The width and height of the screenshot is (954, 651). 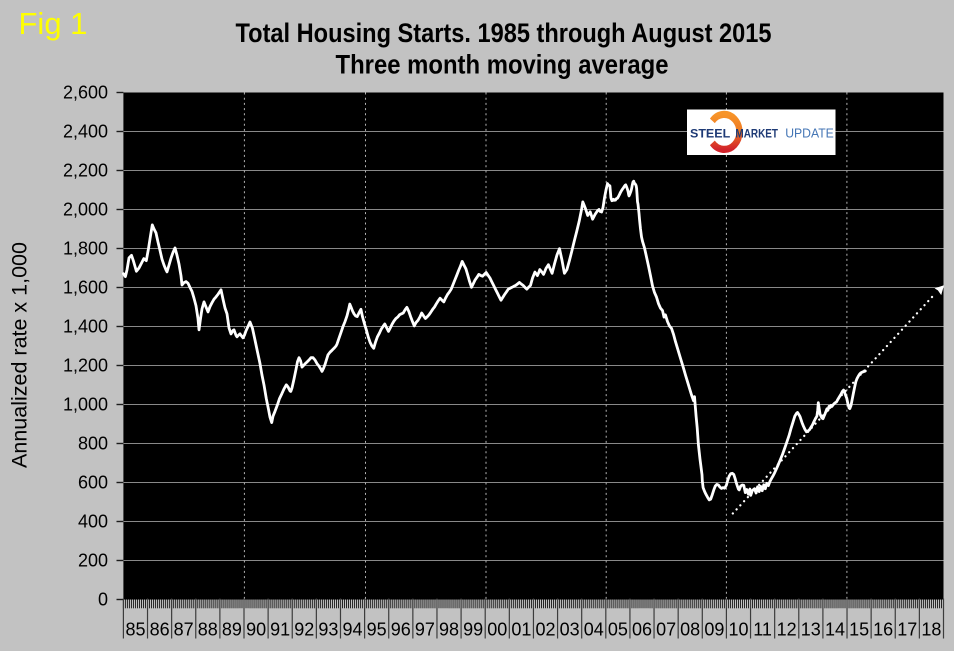 What do you see at coordinates (232, 630) in the screenshot?
I see `svg-text: 89` at bounding box center [232, 630].